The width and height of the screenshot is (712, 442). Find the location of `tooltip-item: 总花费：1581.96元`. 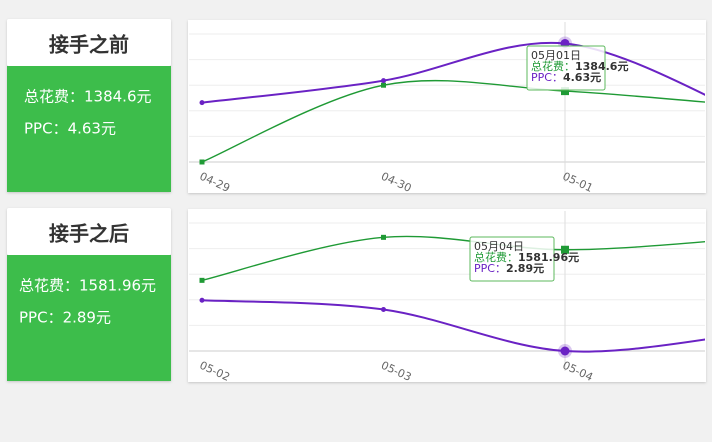

tooltip-item: 总花费：1581.96元 is located at coordinates (526, 257).